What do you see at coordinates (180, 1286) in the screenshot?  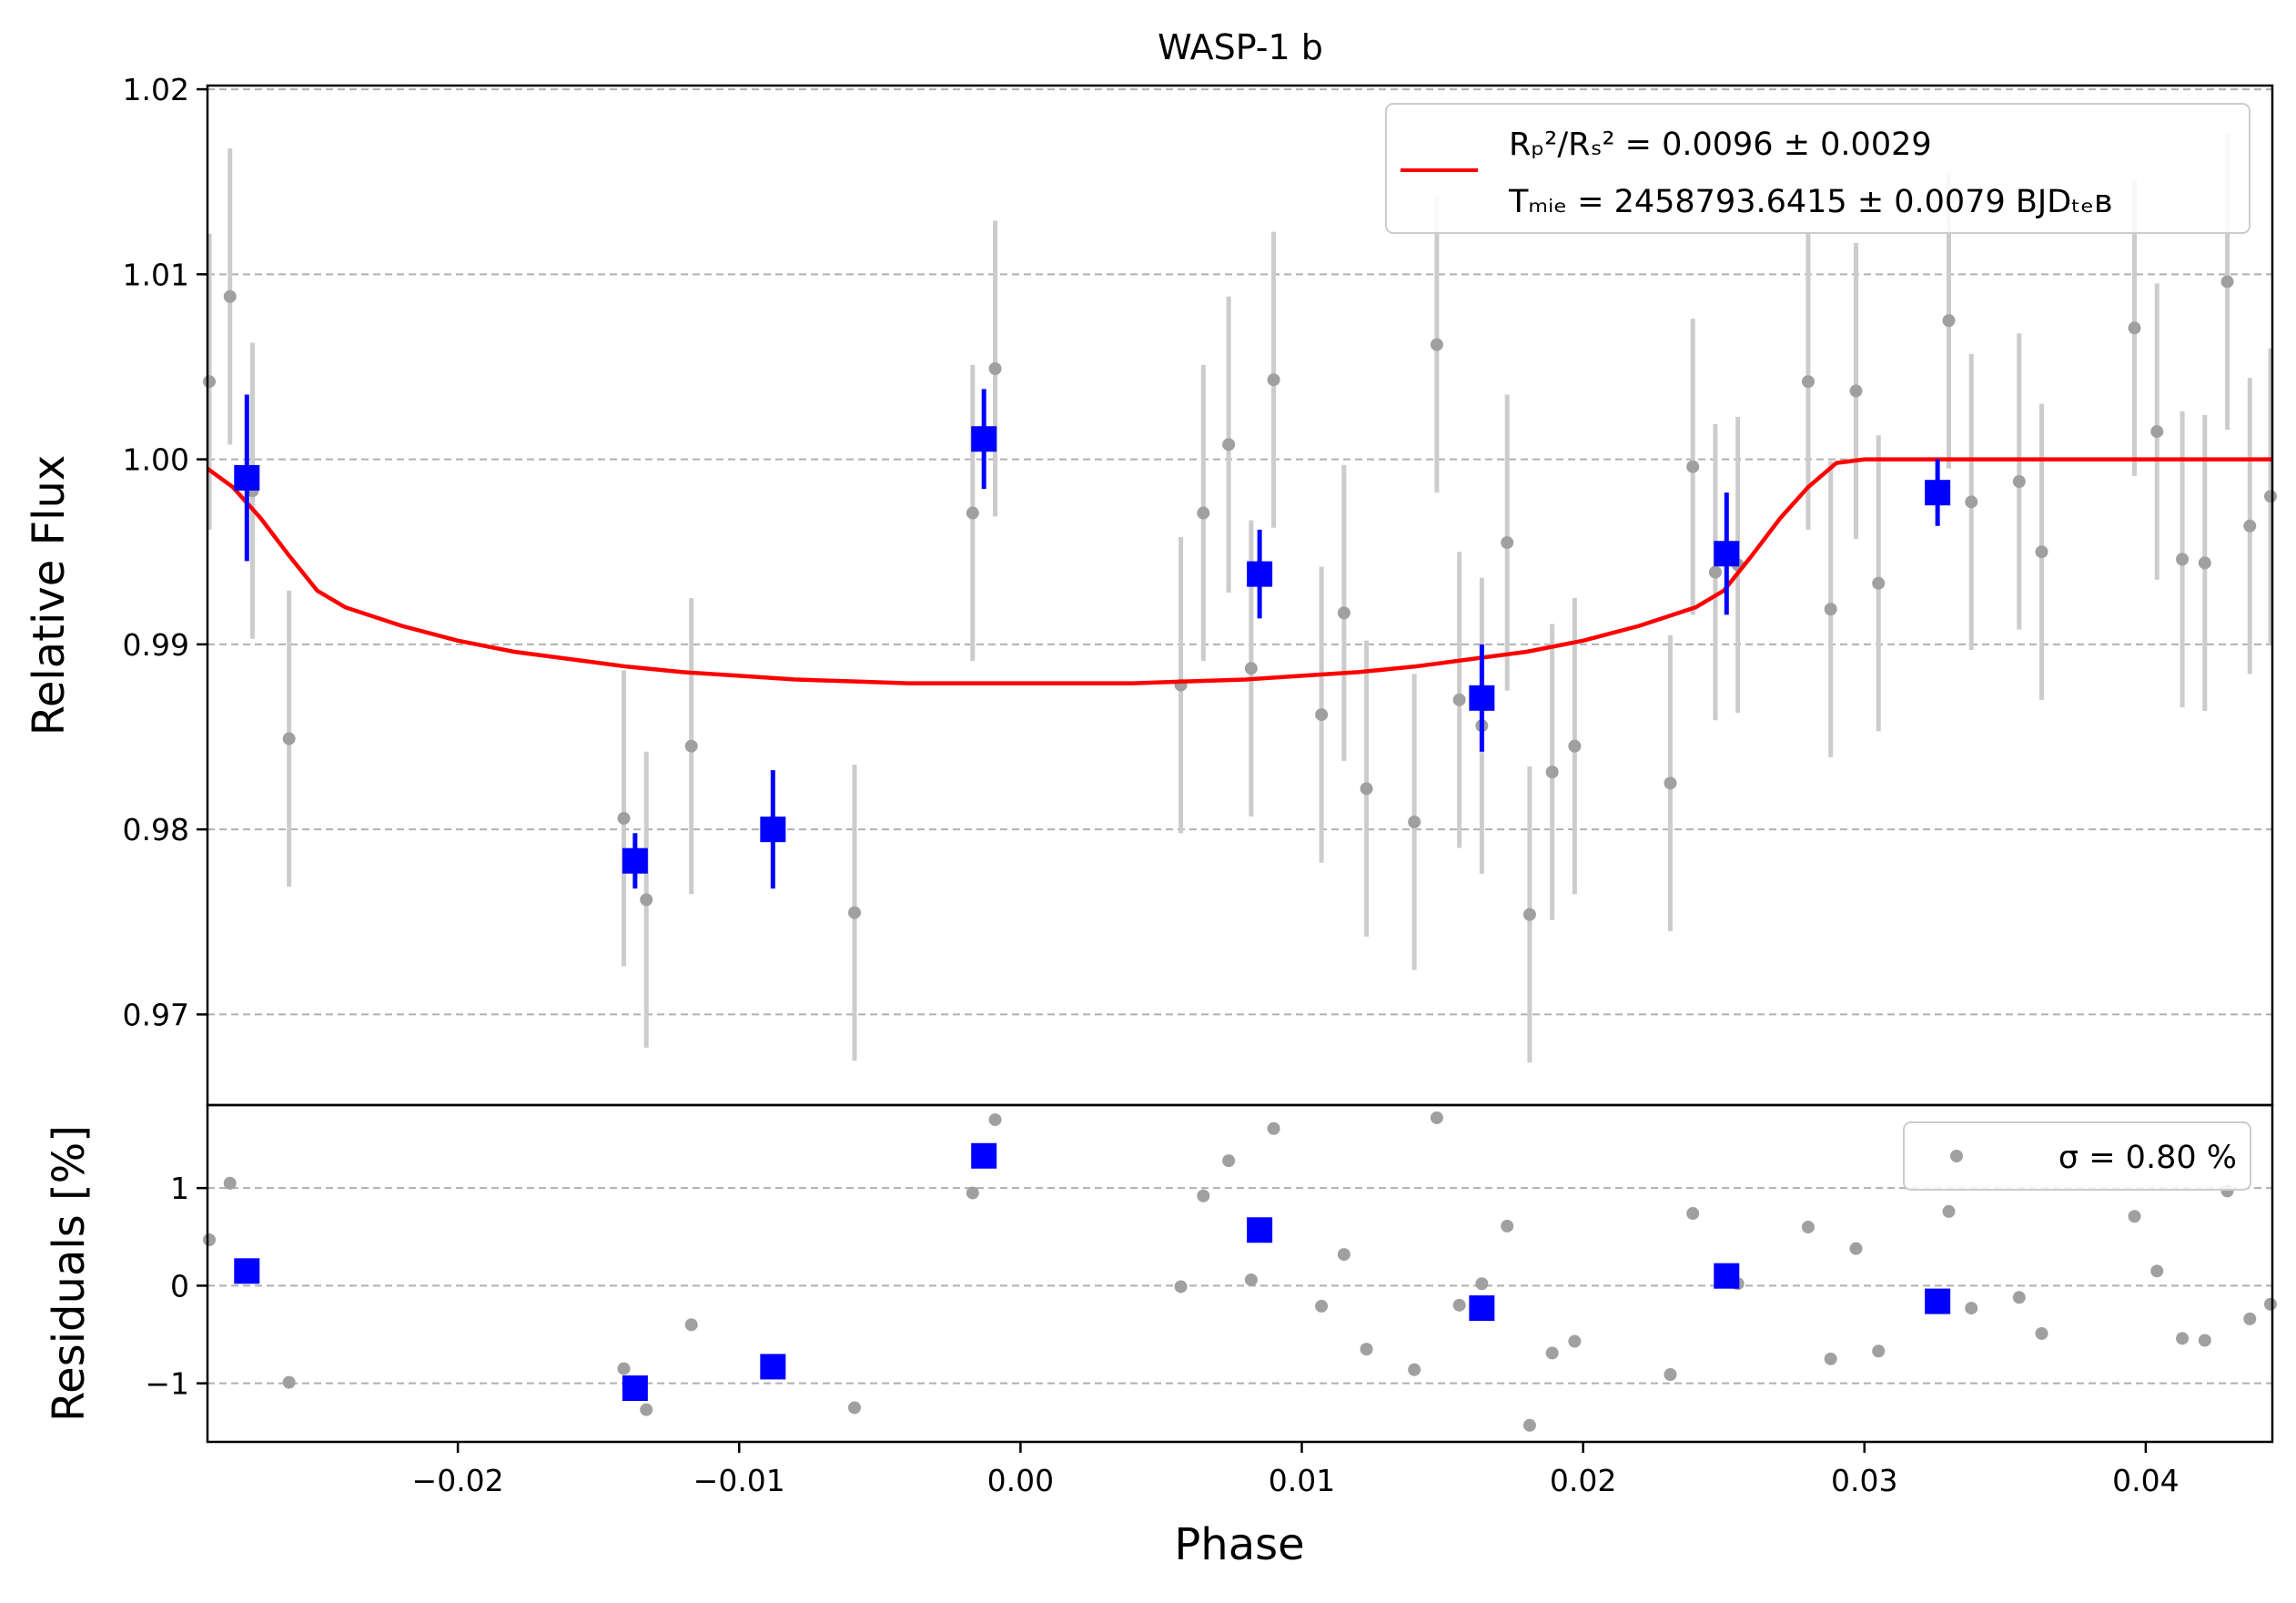 I see `residual-y-tick-label: 0` at bounding box center [180, 1286].